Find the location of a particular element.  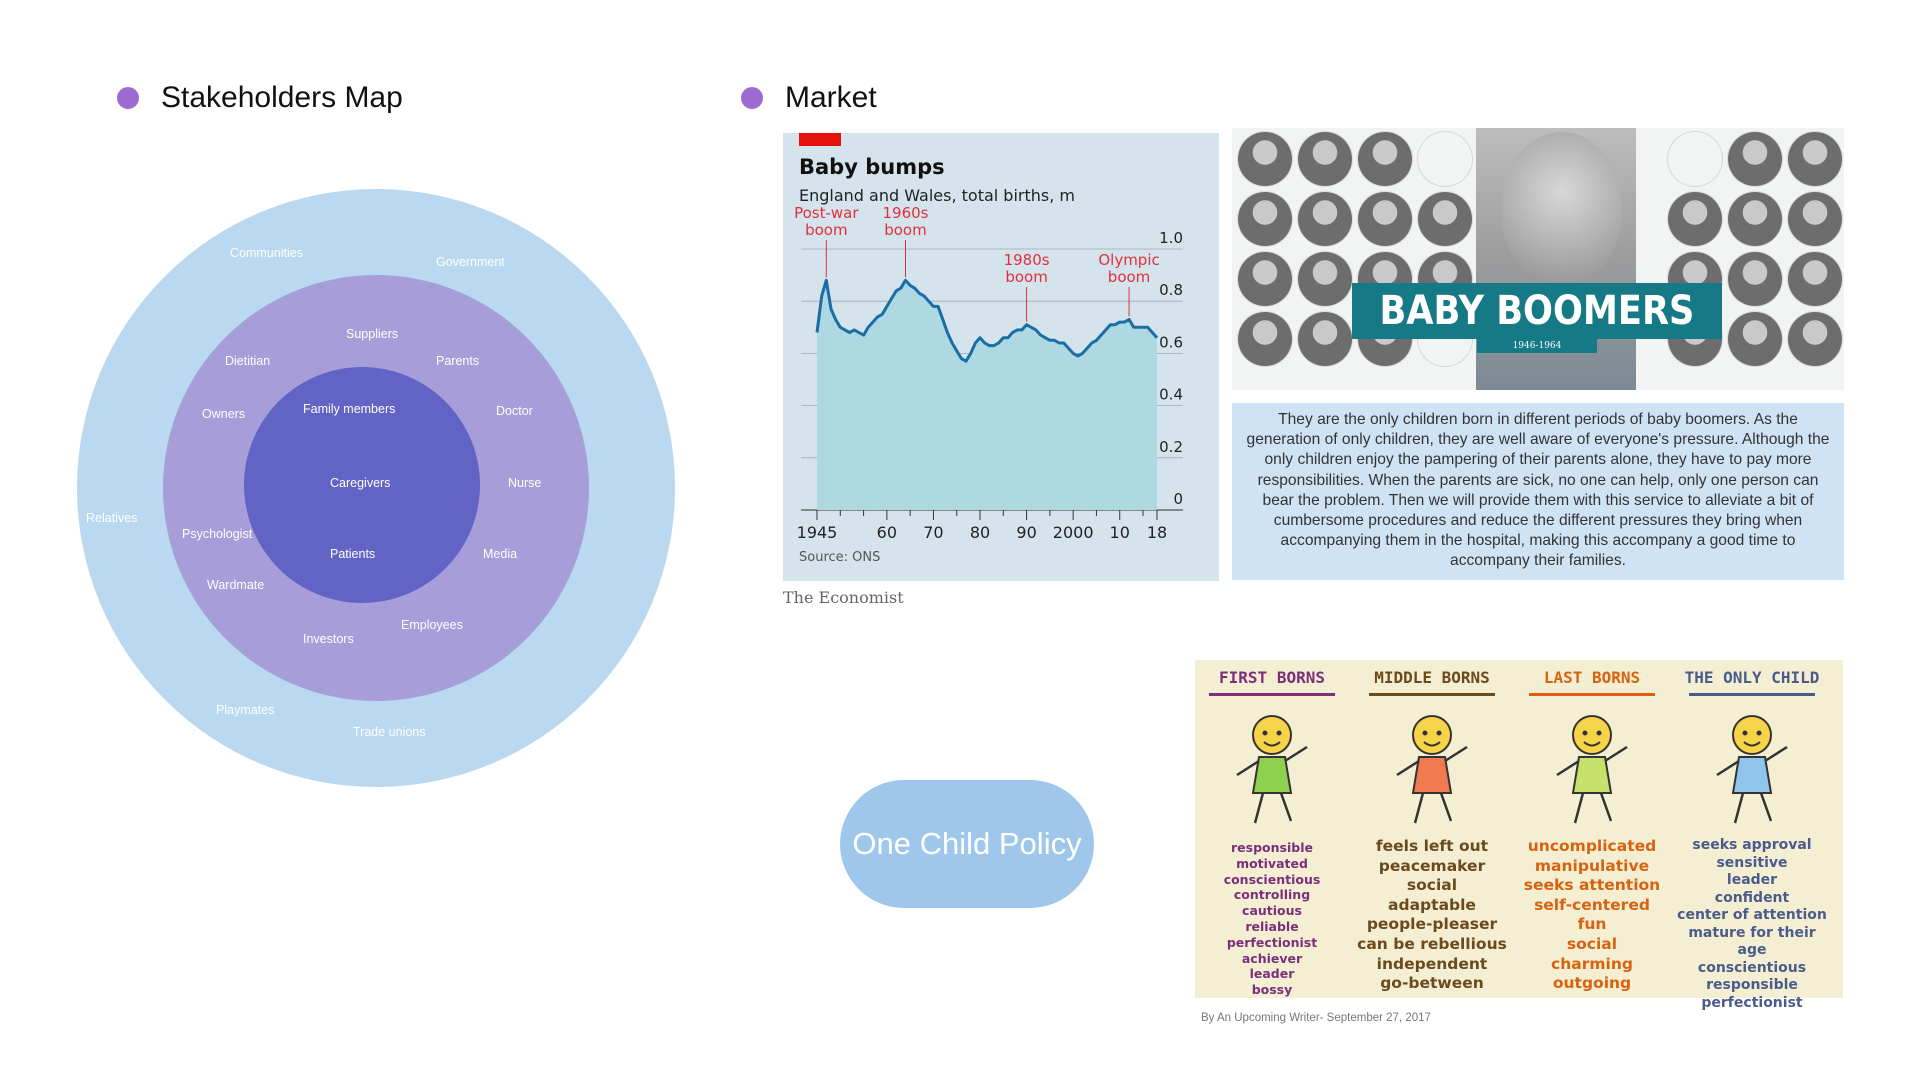

market-title: Market is located at coordinates (831, 97).